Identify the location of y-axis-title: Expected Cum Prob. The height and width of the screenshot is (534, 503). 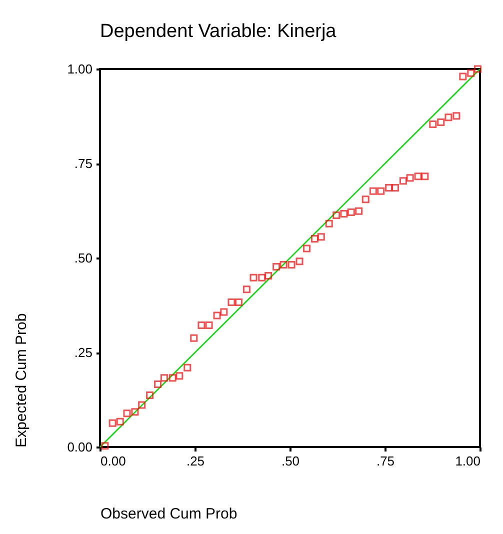
(21, 380).